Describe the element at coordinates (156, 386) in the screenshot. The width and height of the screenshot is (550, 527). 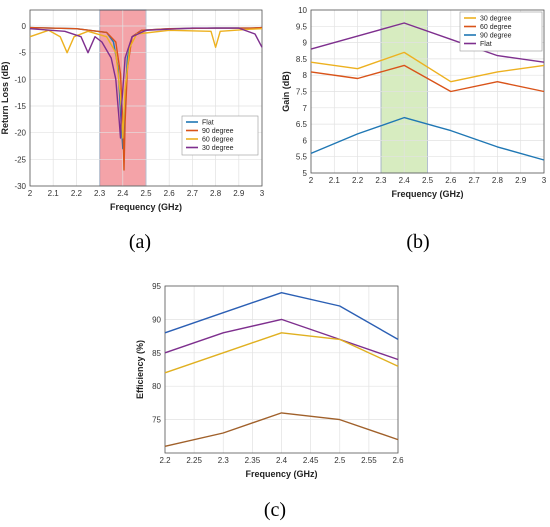
I see `y-tick-label: 80` at that location.